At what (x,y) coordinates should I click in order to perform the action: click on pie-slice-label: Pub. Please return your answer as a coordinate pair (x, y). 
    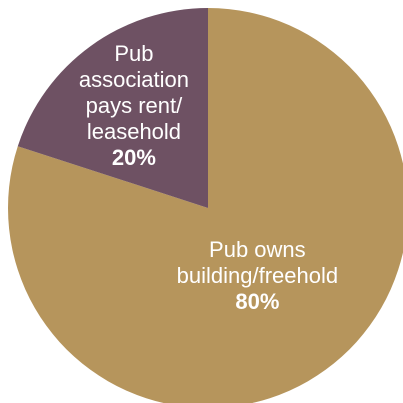
    Looking at the image, I should click on (133, 53).